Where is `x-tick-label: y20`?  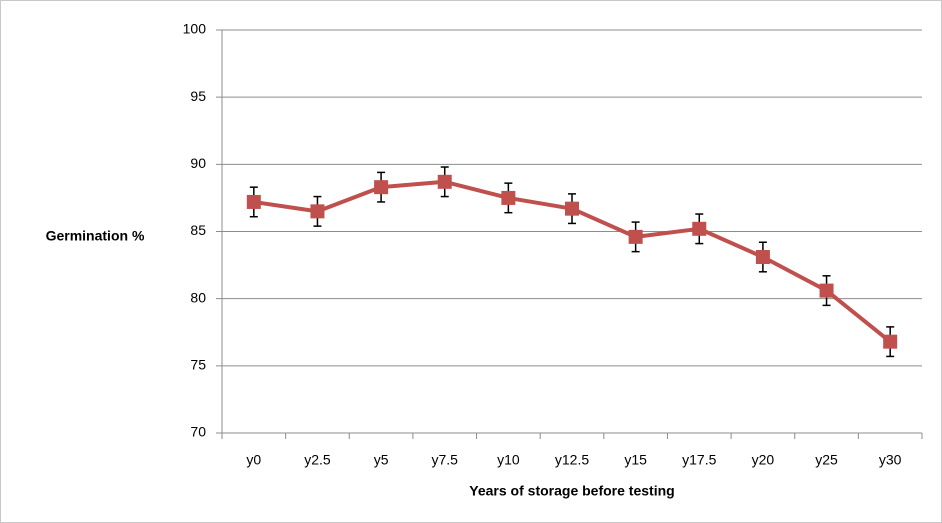 x-tick-label: y20 is located at coordinates (763, 460).